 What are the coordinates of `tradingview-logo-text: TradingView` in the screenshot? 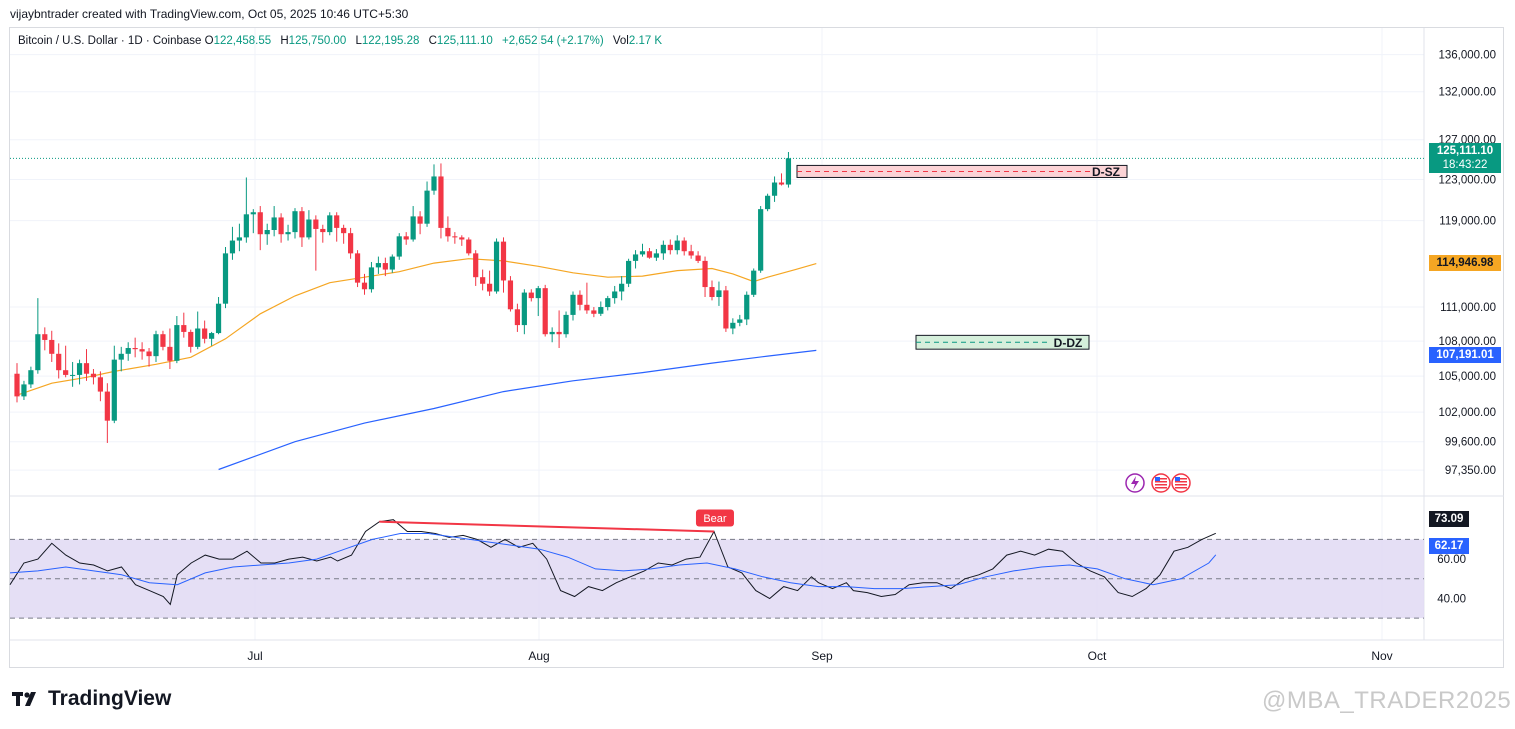 It's located at (110, 698).